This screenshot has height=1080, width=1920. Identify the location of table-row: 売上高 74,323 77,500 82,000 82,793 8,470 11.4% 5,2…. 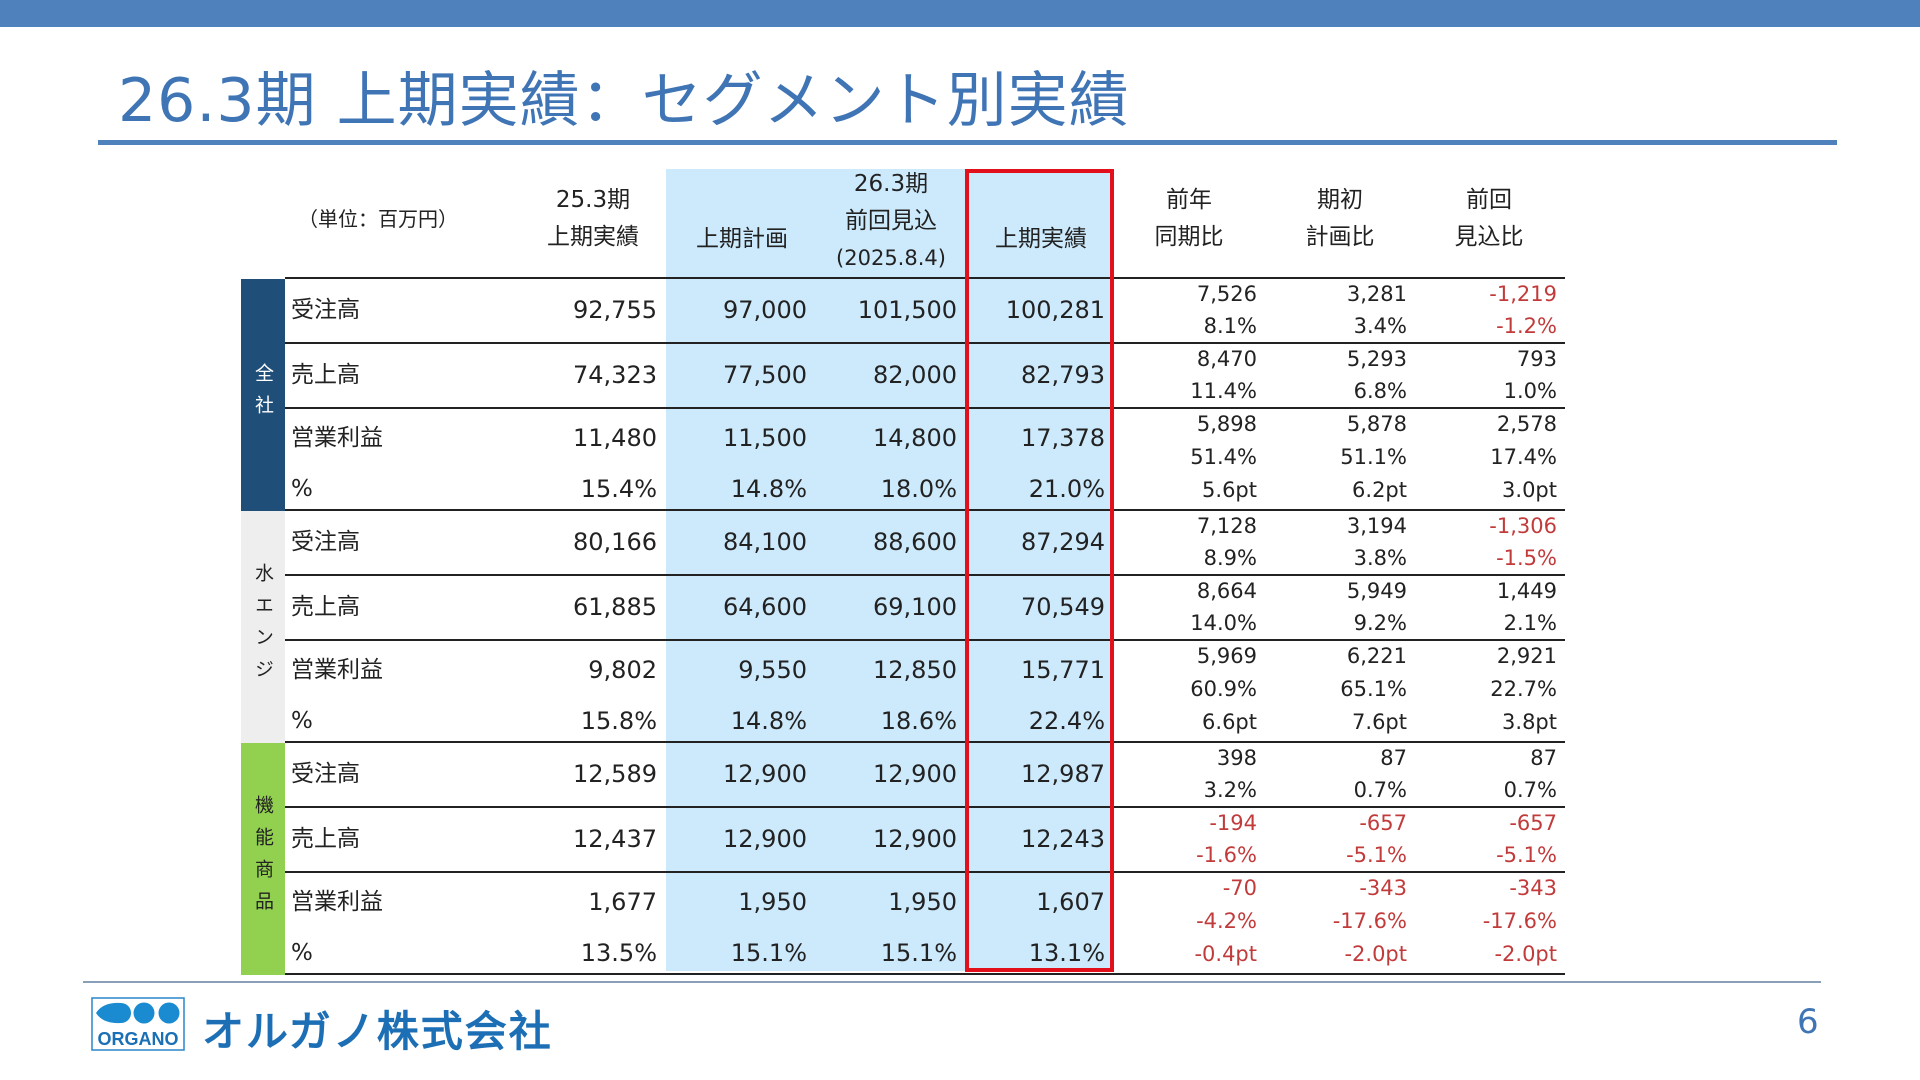
(925, 375).